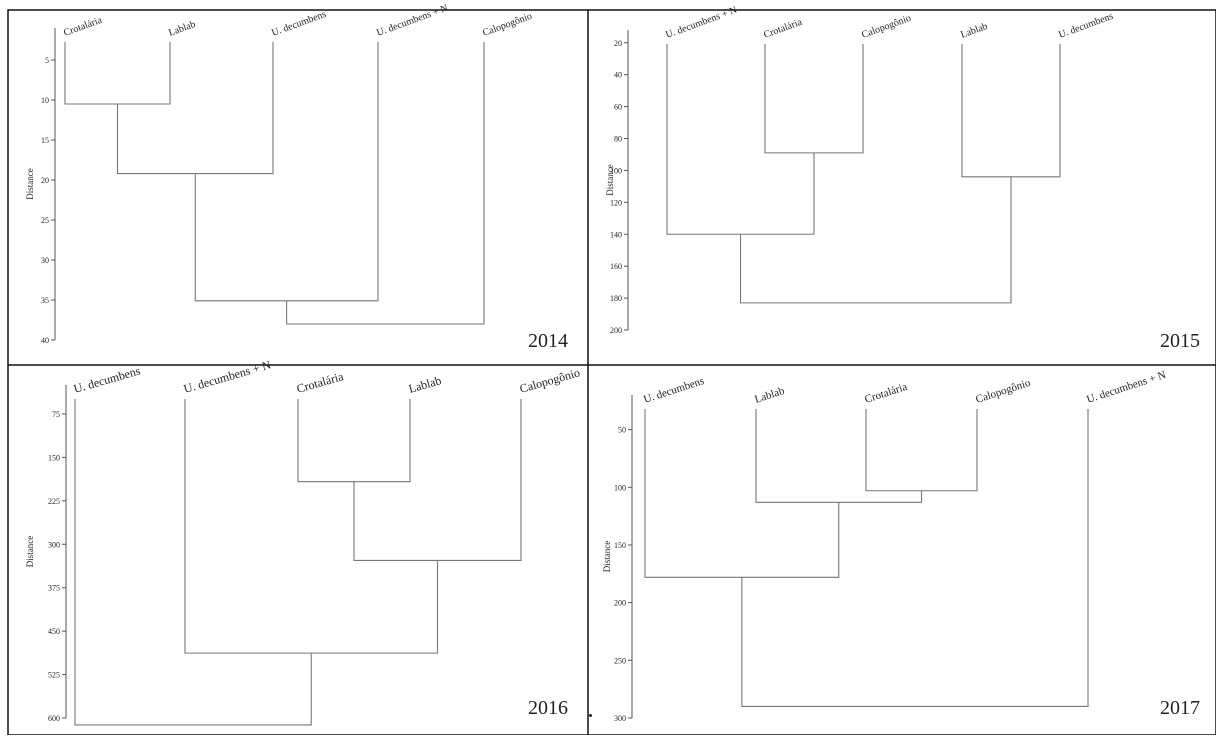  Describe the element at coordinates (54, 631) in the screenshot. I see `y-tick-label: 450` at that location.